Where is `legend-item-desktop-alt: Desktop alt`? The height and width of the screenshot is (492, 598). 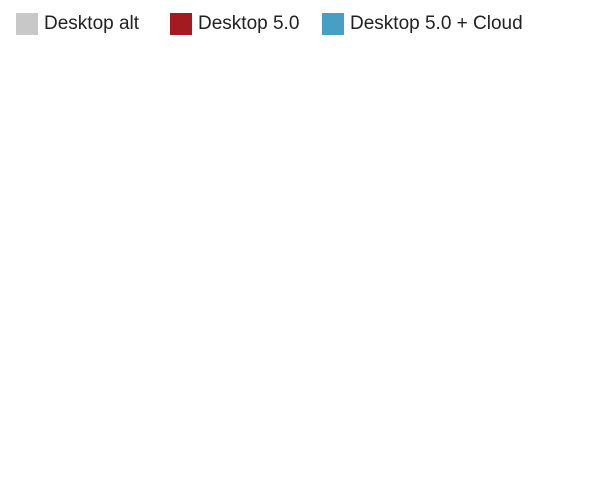
legend-item-desktop-alt: Desktop alt is located at coordinates (77, 24).